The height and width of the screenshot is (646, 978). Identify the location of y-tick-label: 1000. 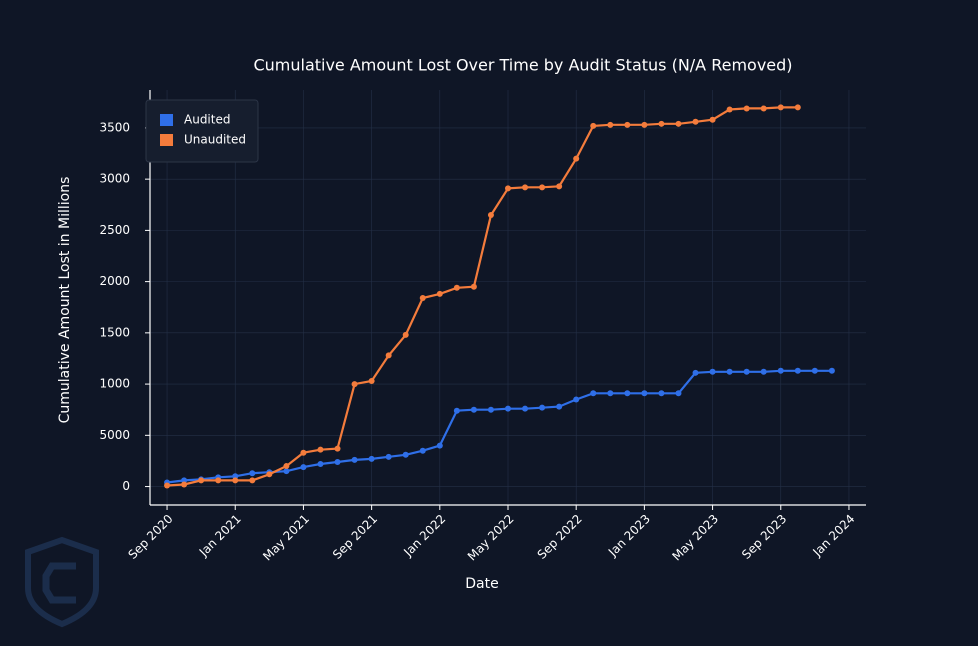
(114, 384).